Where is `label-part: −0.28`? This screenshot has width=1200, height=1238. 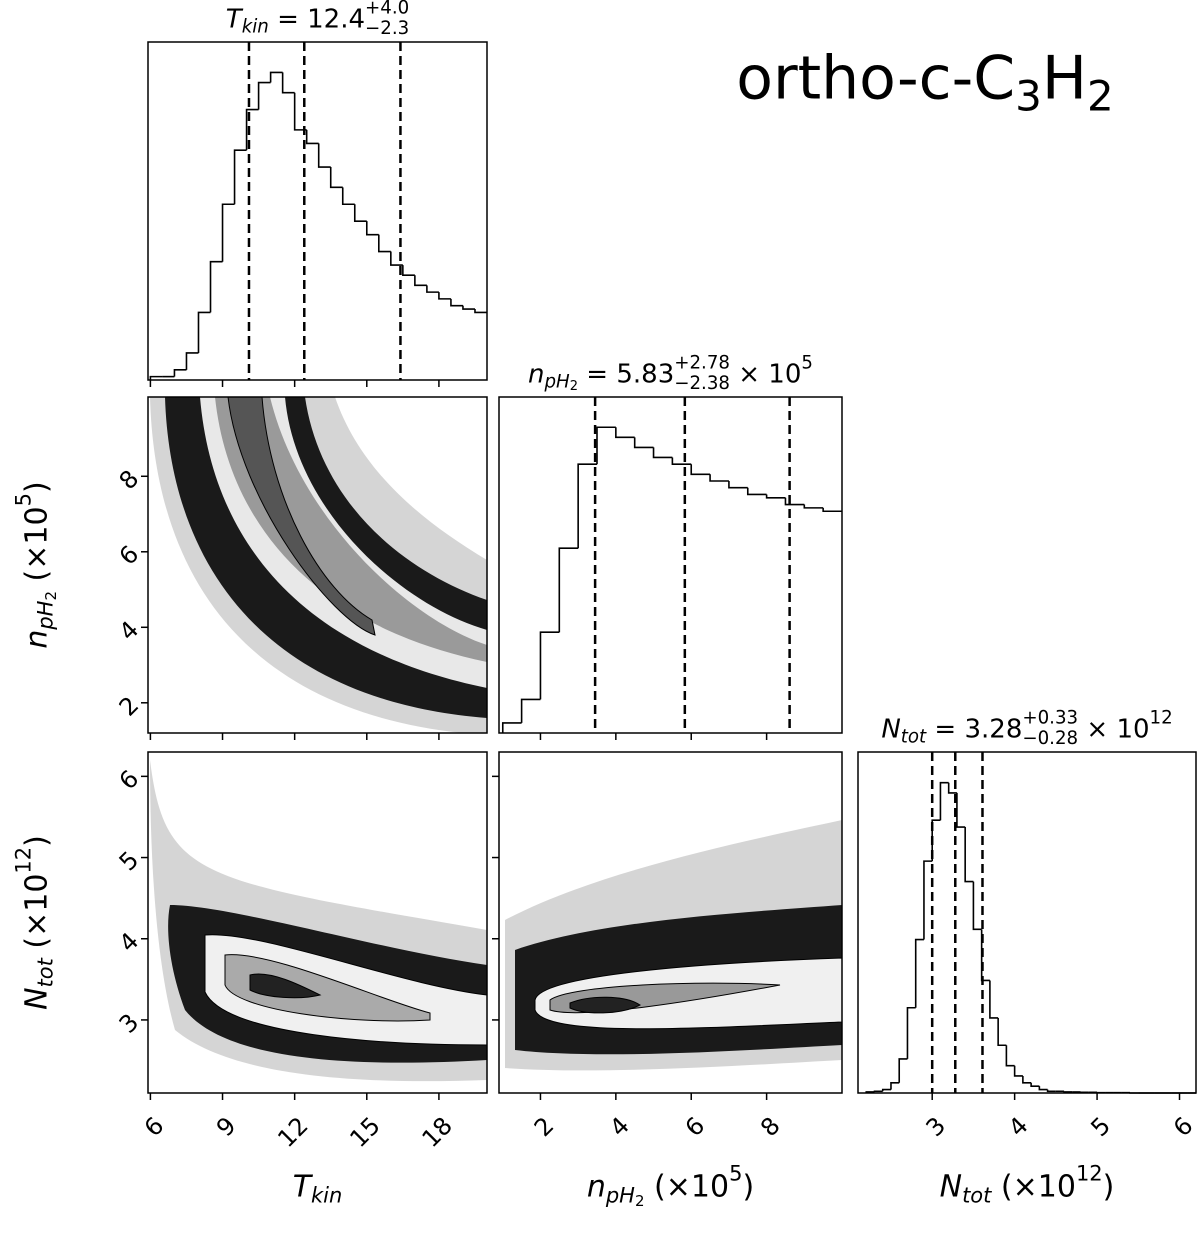 label-part: −0.28 is located at coordinates (1050, 738).